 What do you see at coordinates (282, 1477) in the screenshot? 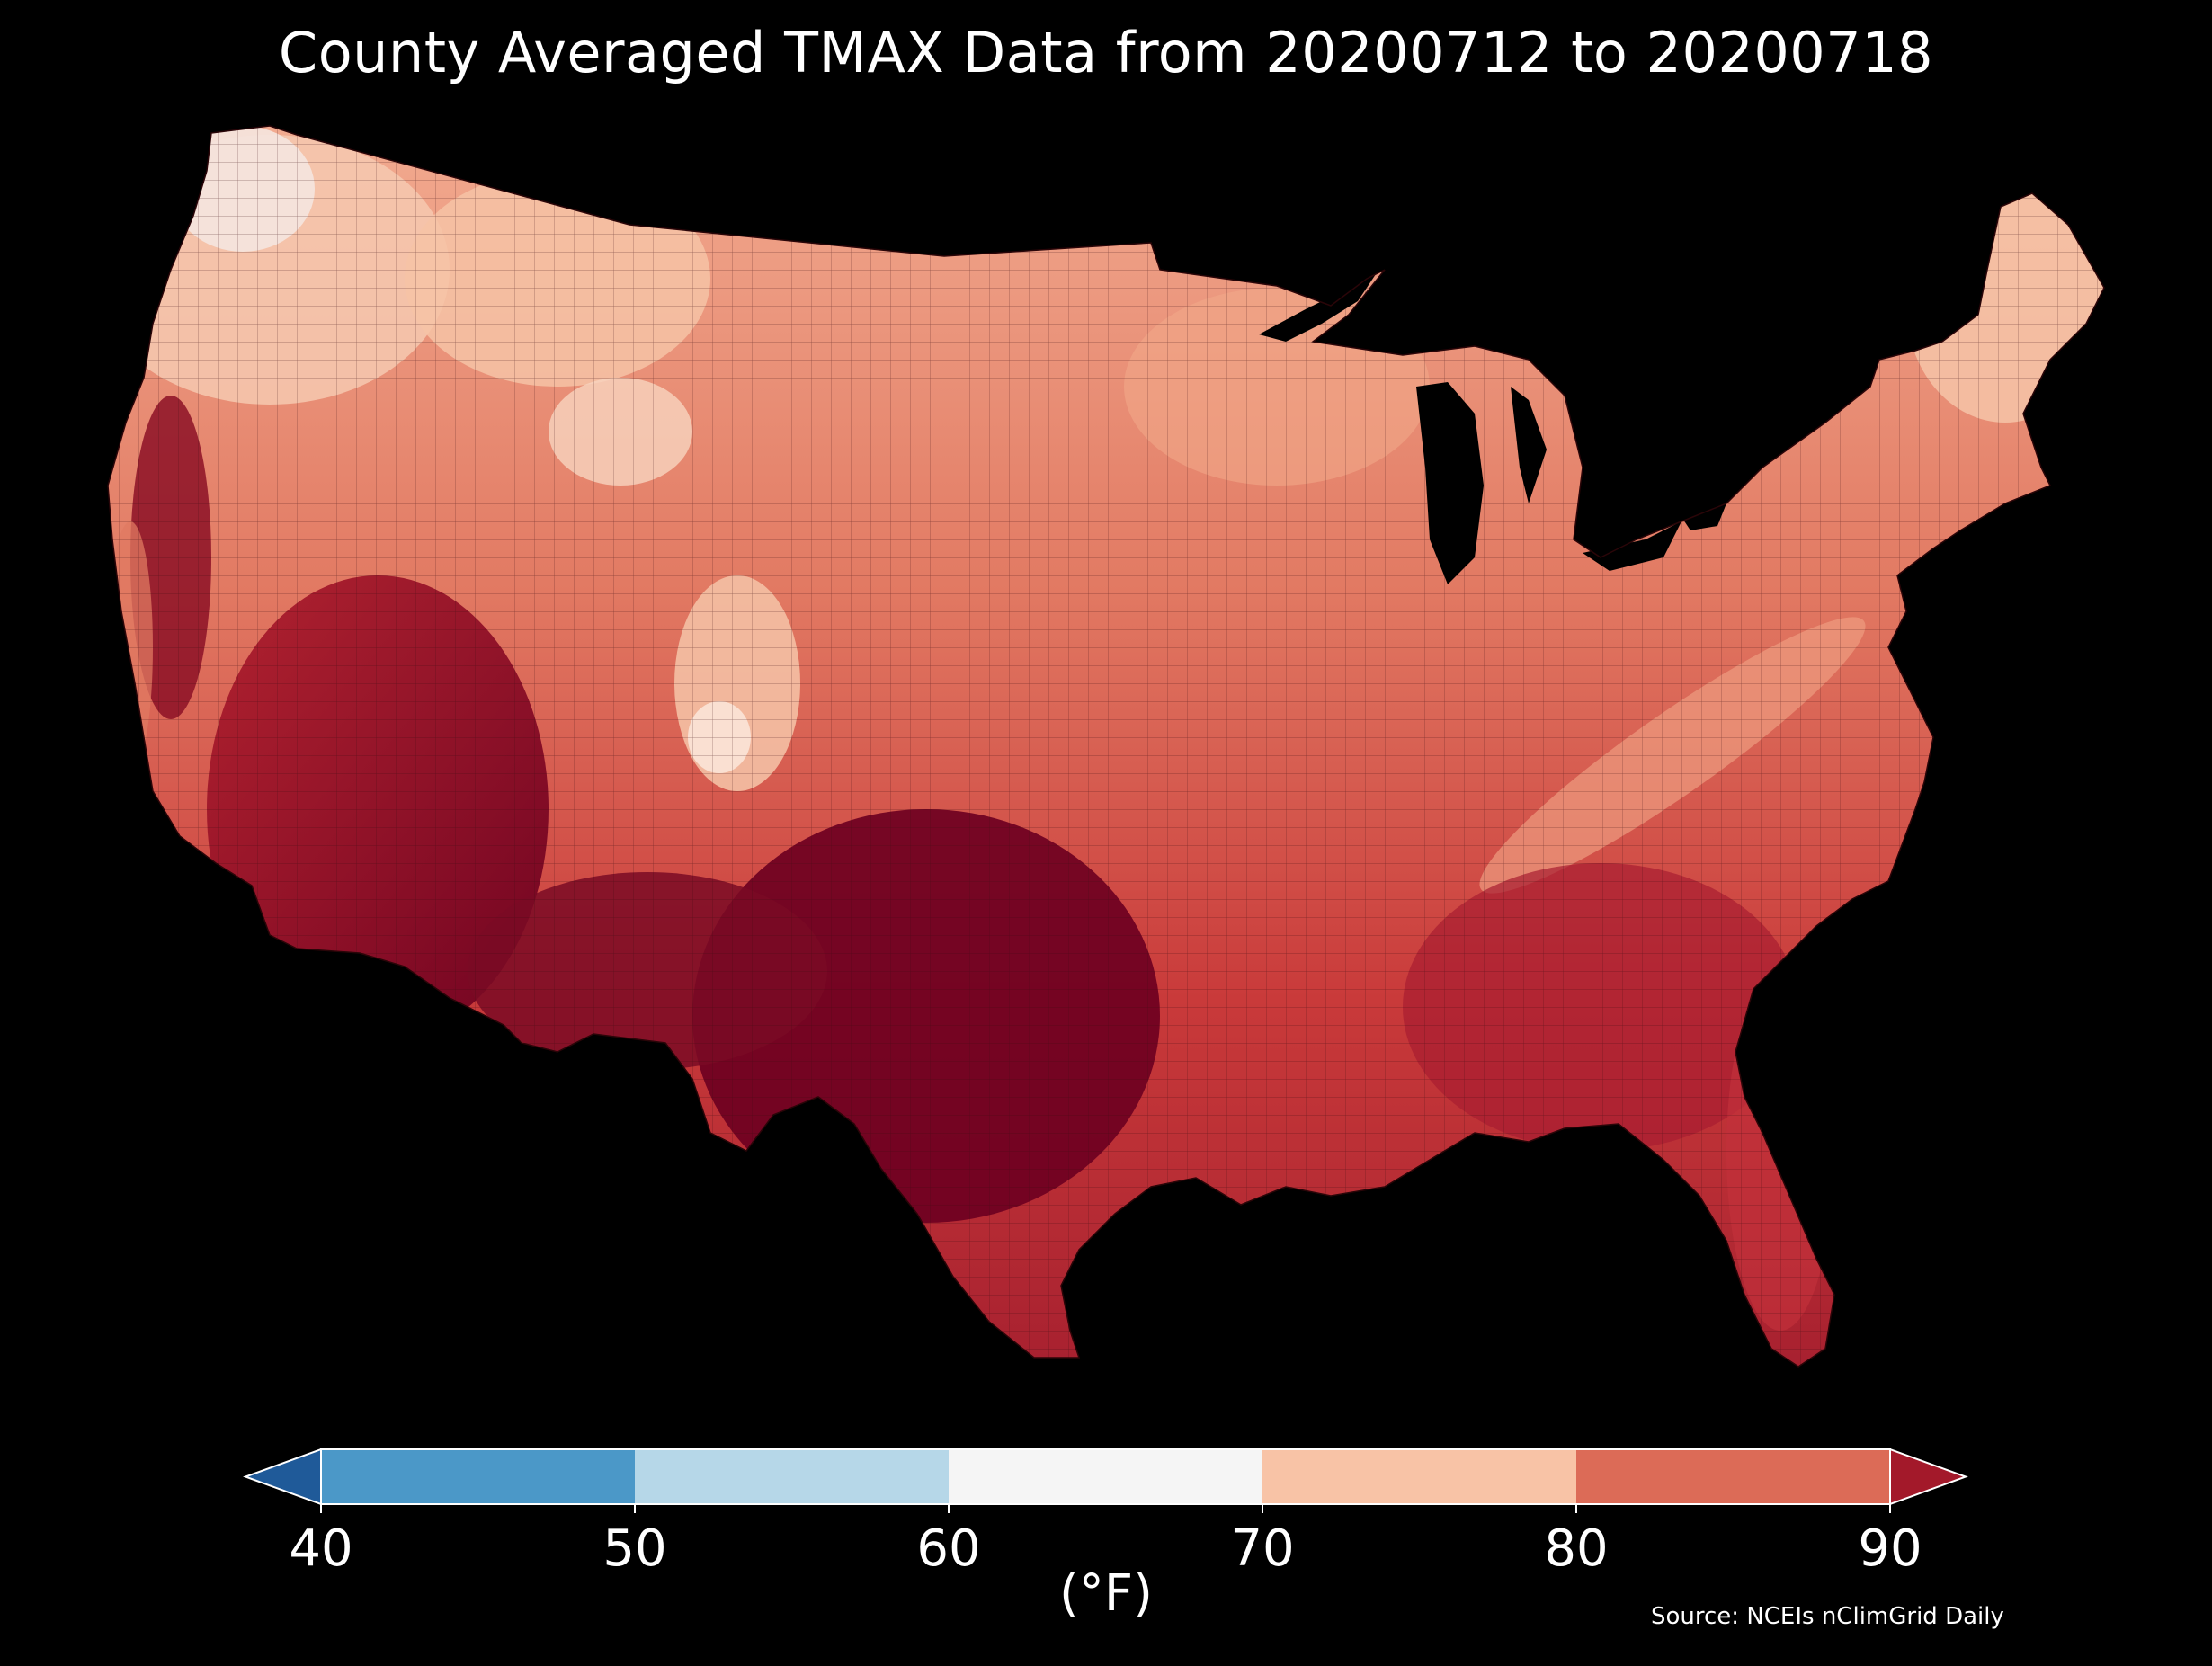
I see `colorbar-extend-low` at bounding box center [282, 1477].